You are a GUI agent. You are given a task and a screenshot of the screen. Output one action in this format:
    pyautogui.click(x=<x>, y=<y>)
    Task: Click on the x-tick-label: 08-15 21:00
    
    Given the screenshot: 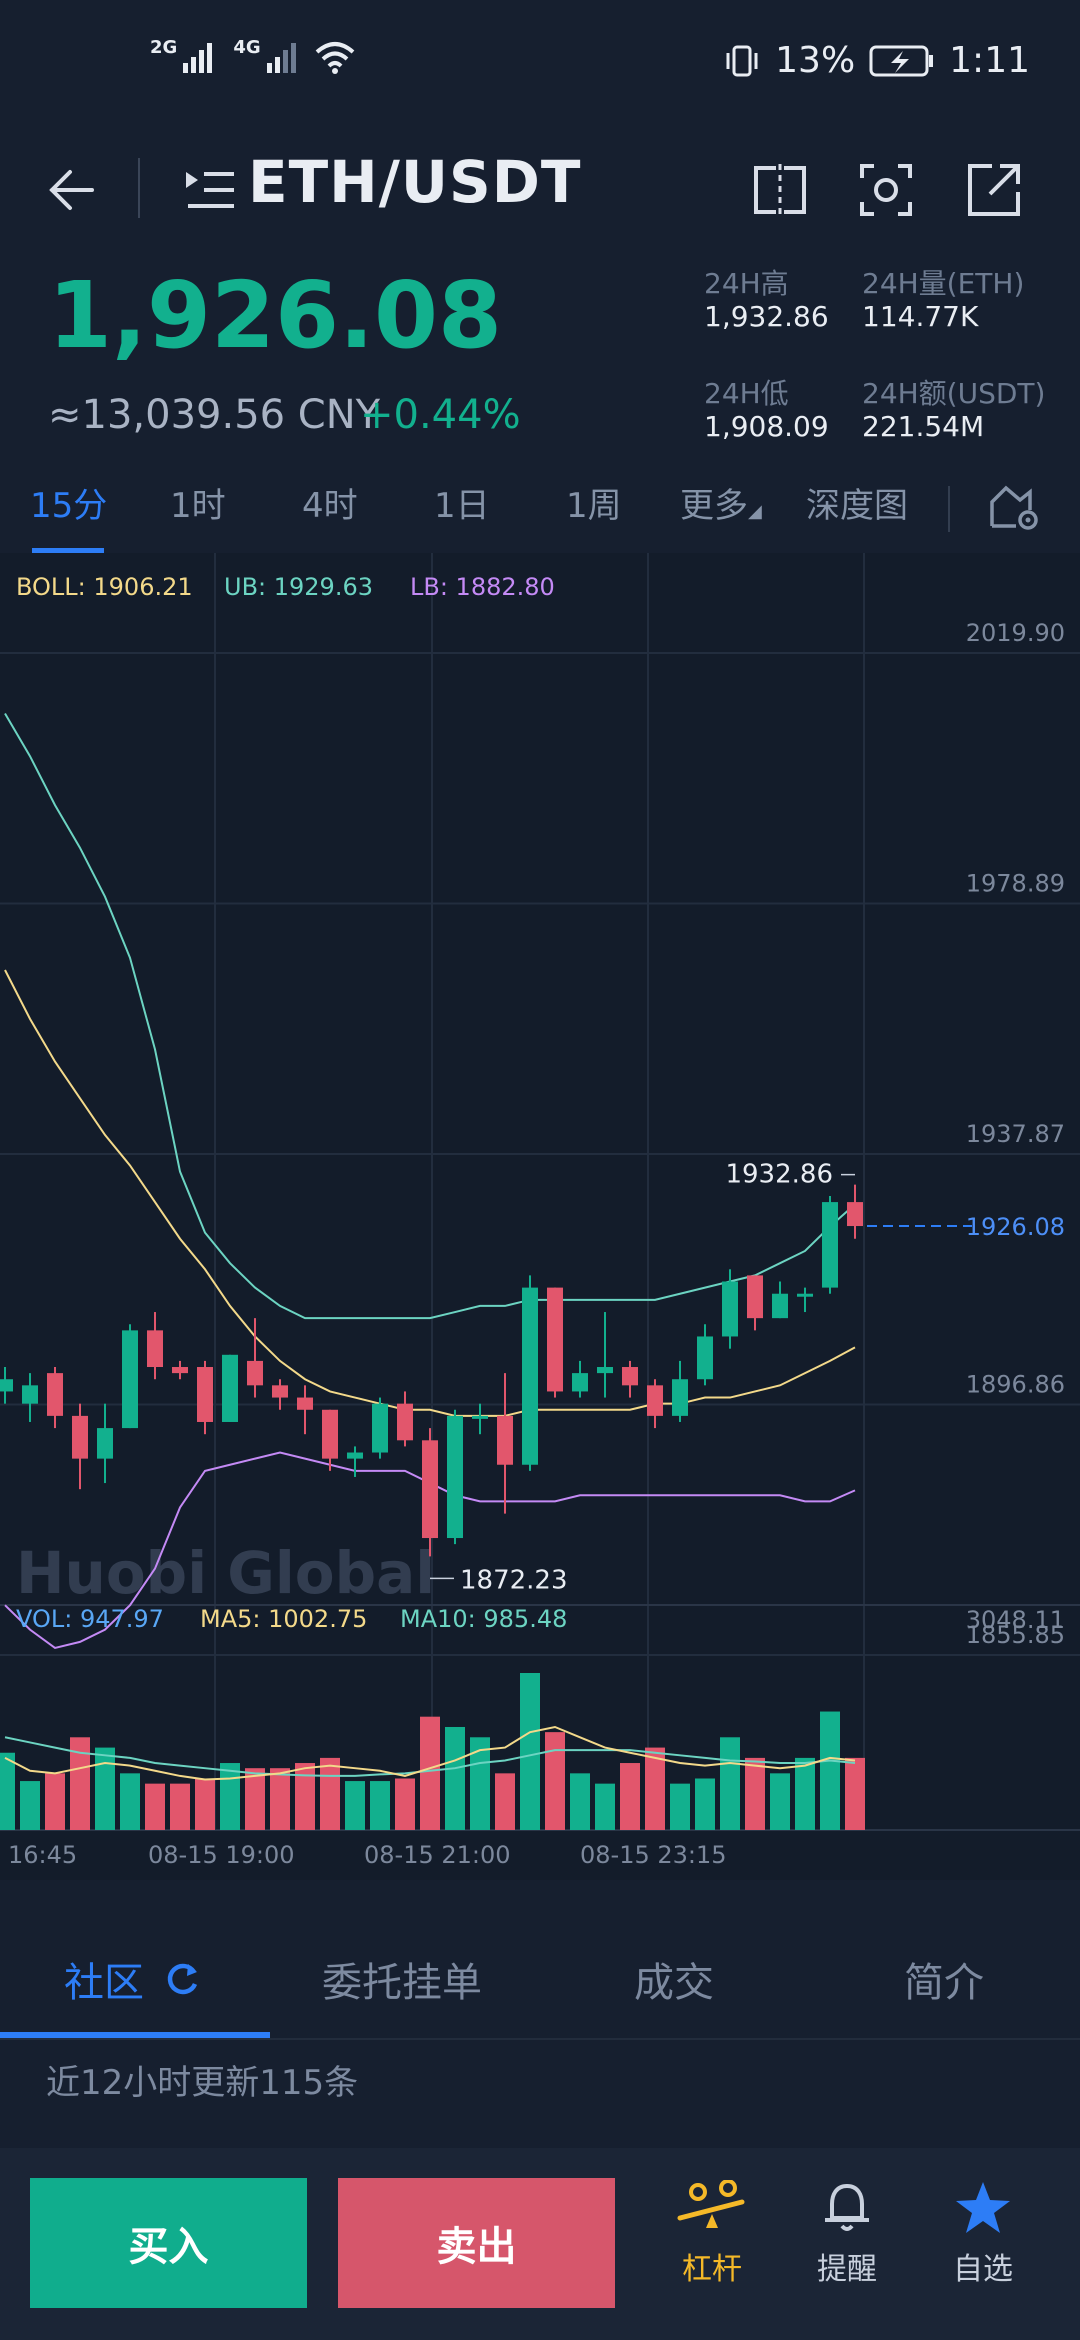 What is the action you would take?
    pyautogui.click(x=437, y=1855)
    